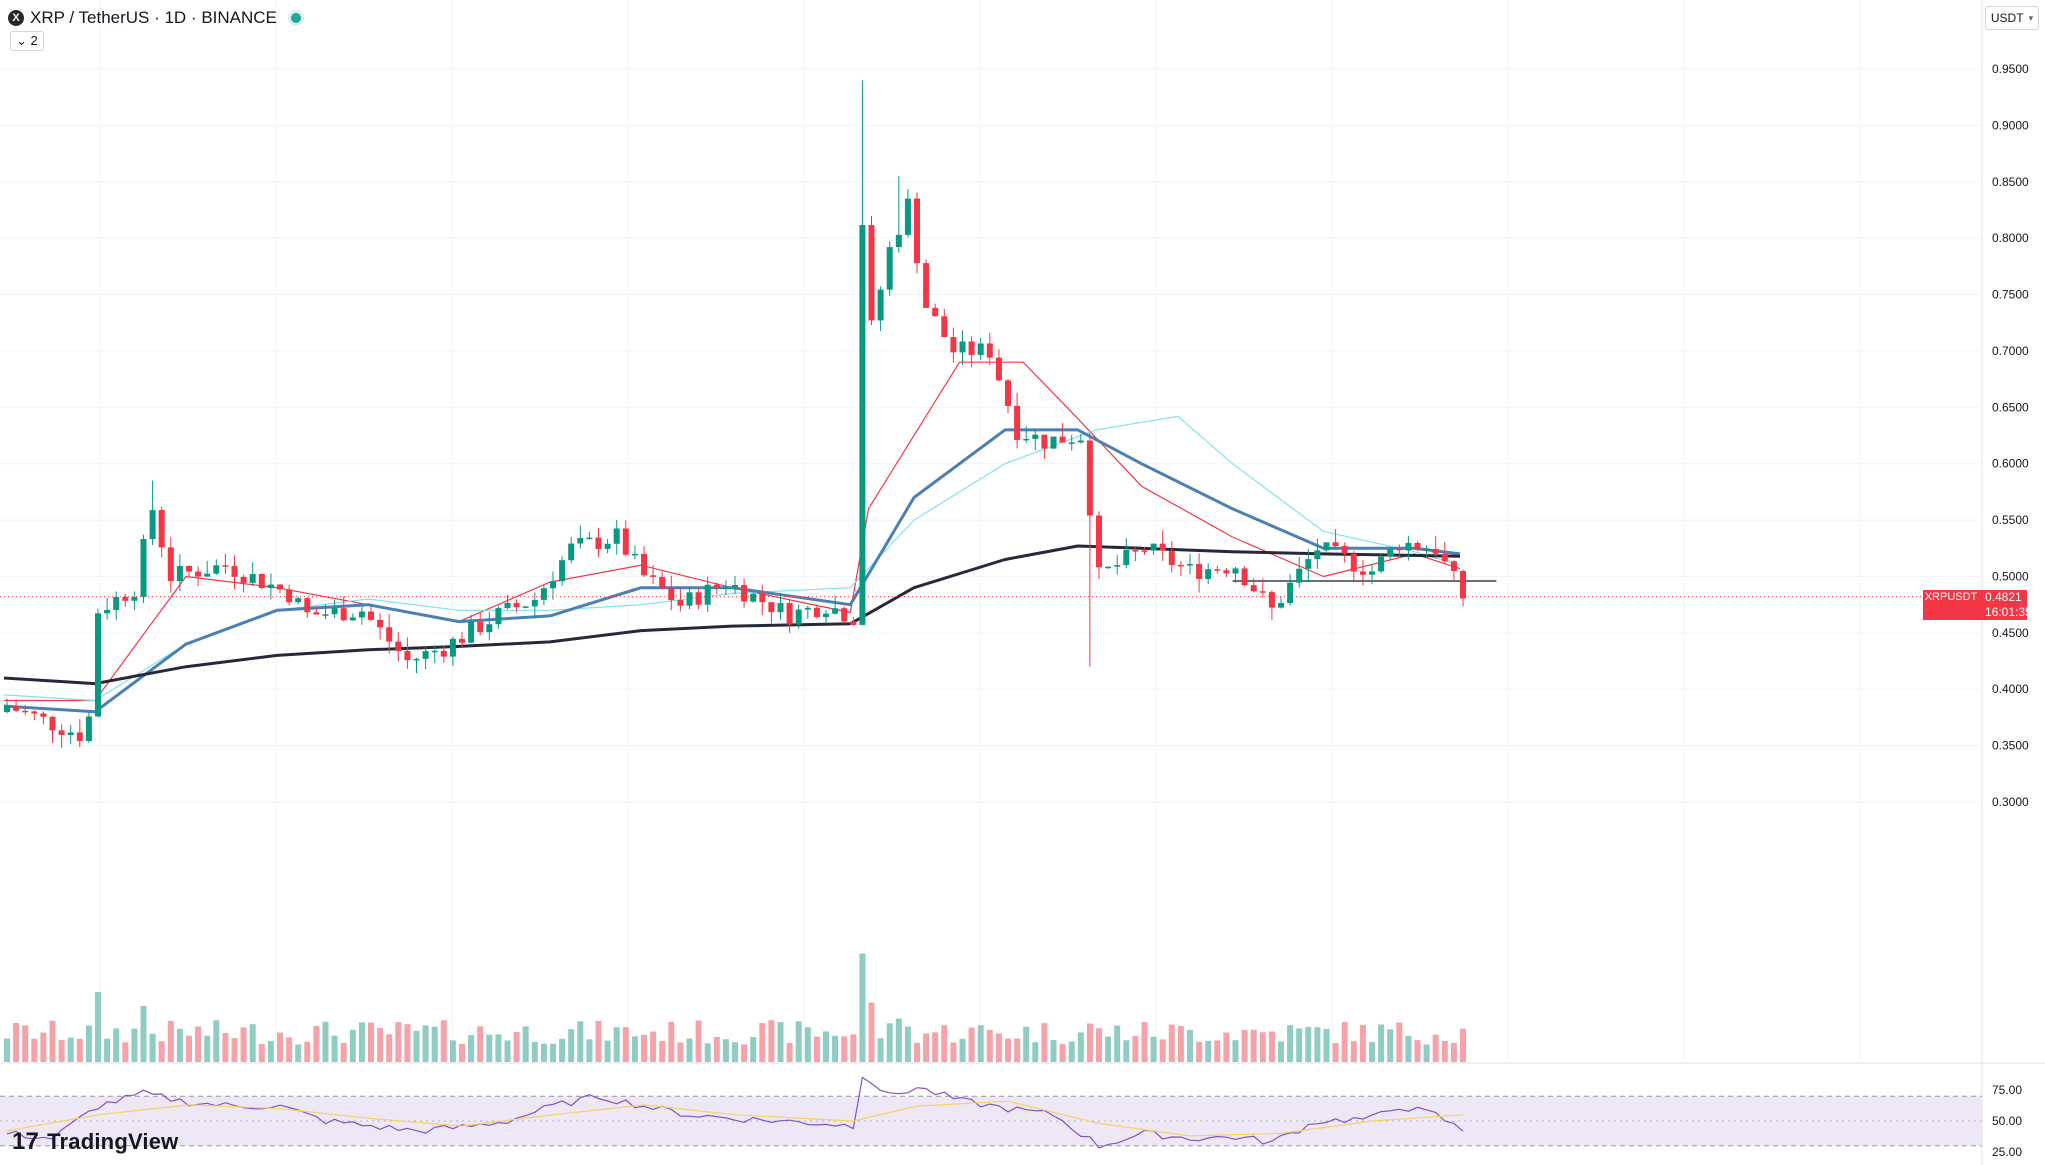 The width and height of the screenshot is (2045, 1165). What do you see at coordinates (2012, 18) in the screenshot?
I see `currency-button: USDT ▾` at bounding box center [2012, 18].